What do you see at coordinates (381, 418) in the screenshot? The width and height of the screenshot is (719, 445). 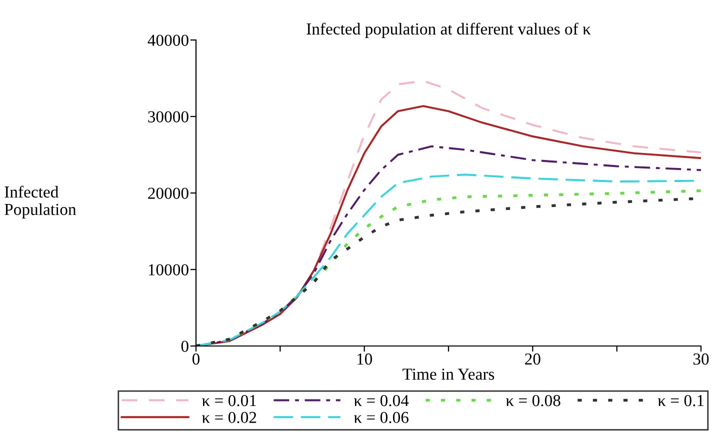 I see `legend-label: κ = 0.06` at bounding box center [381, 418].